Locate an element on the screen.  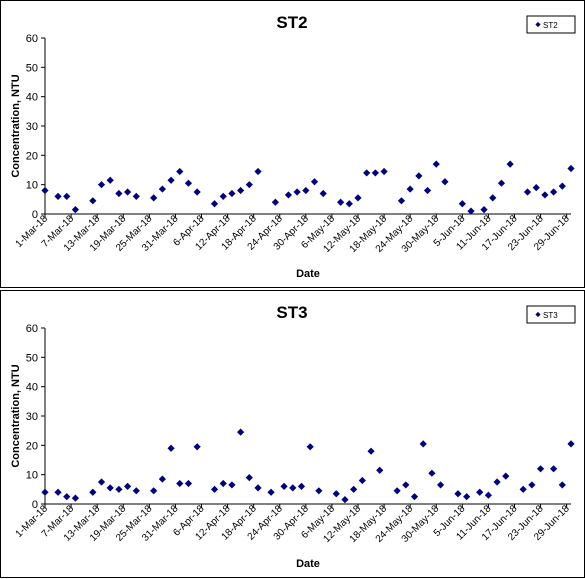
legend: ST2 is located at coordinates (551, 24).